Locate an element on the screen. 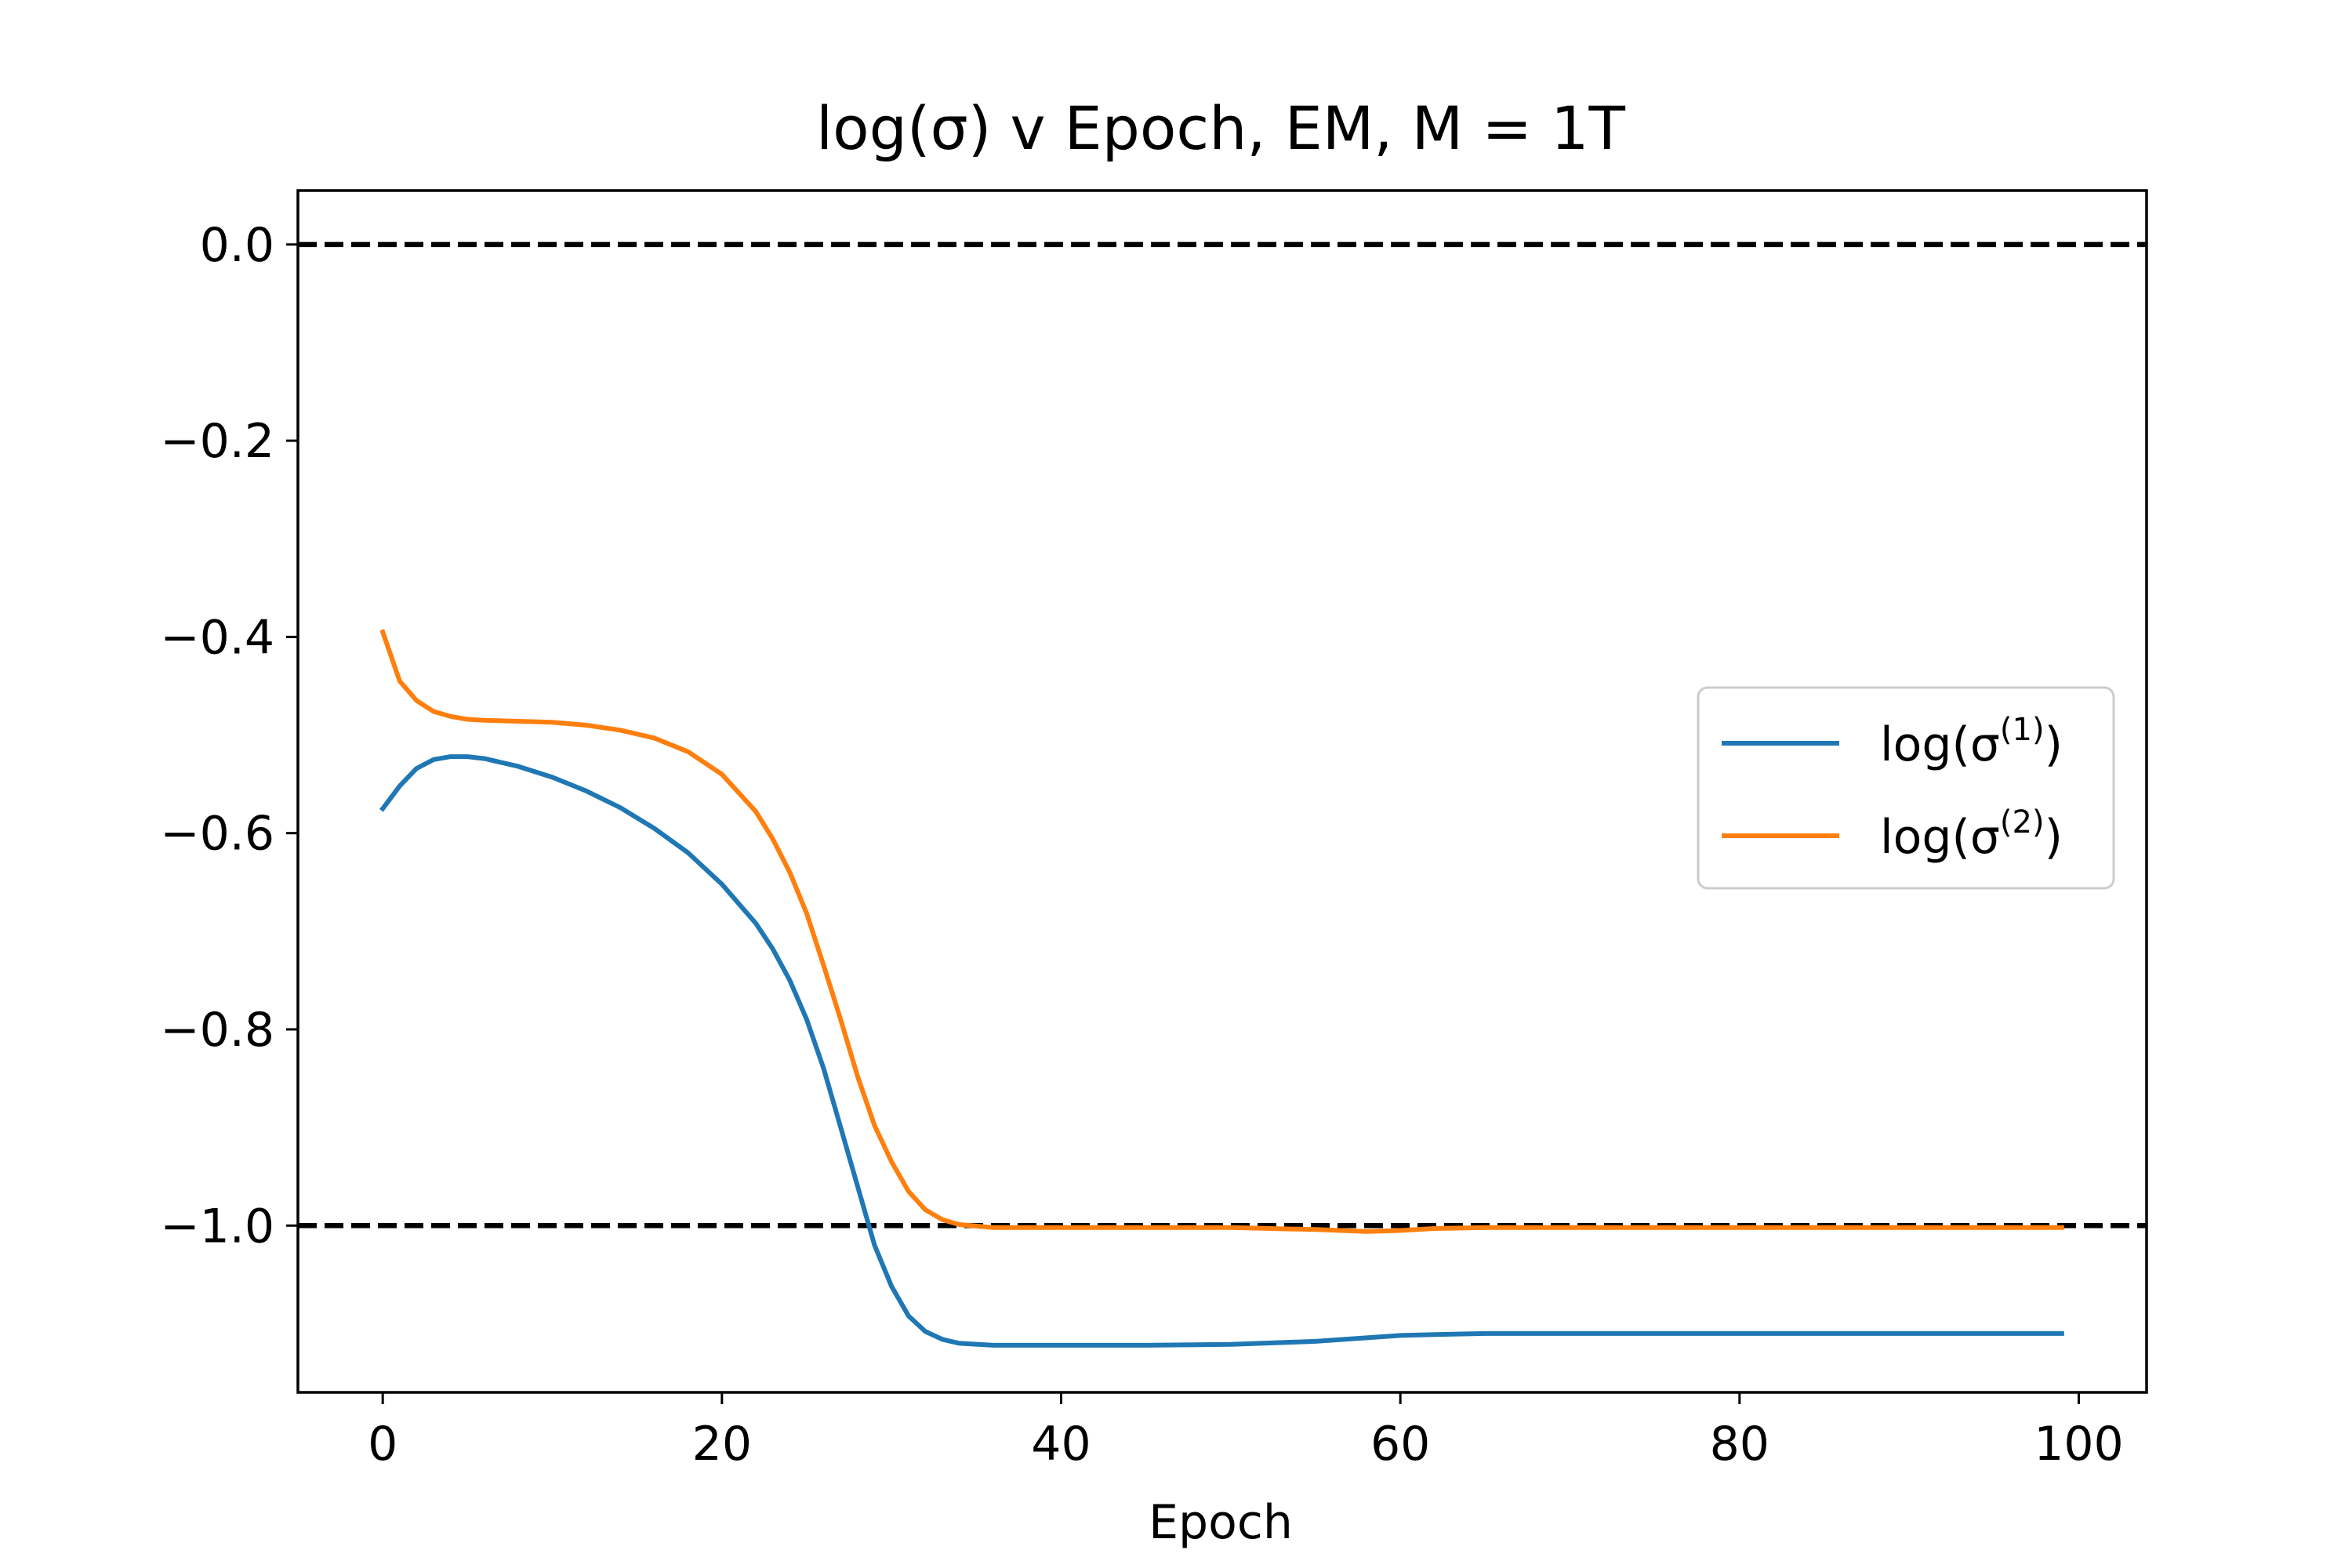  y-tick-label: −0.6 is located at coordinates (217, 834).